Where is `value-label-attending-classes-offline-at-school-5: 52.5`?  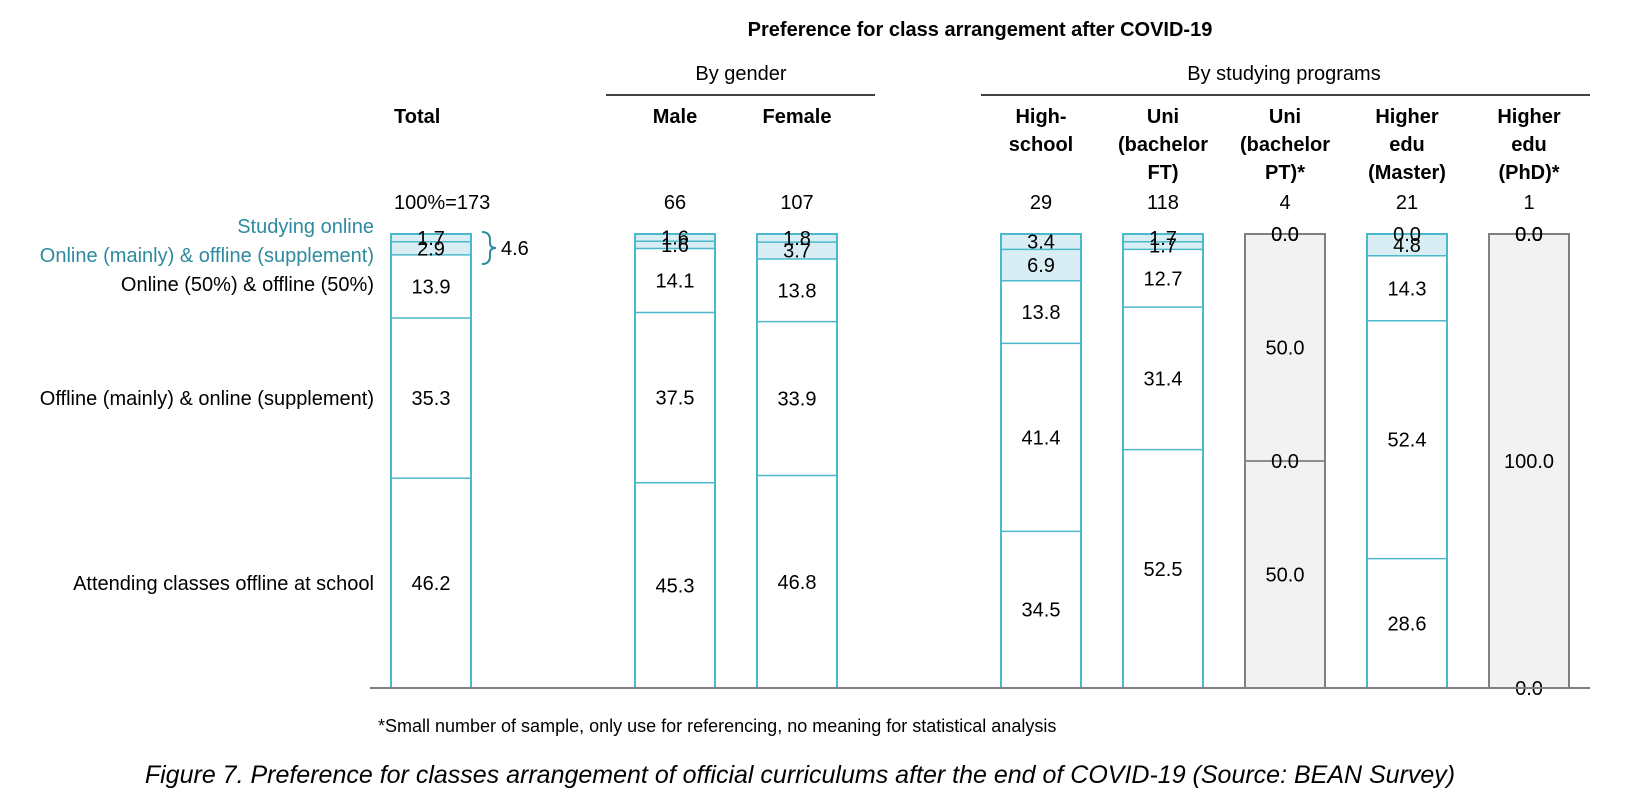 value-label-attending-classes-offline-at-school-5: 52.5 is located at coordinates (1163, 570).